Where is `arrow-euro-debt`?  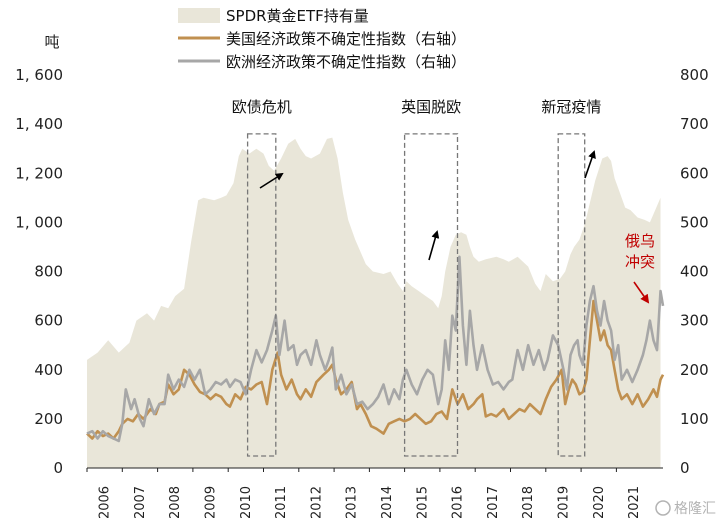
arrow-euro-debt is located at coordinates (271, 180).